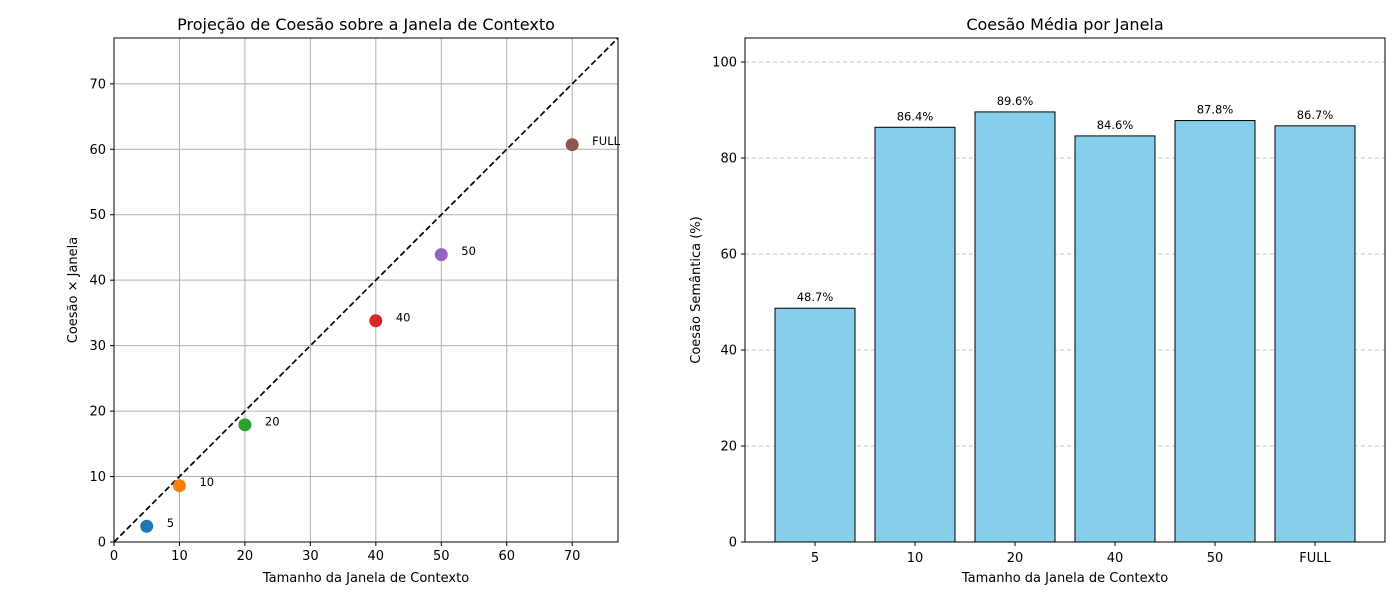  I want to click on scatter-point-label: 50, so click(468, 251).